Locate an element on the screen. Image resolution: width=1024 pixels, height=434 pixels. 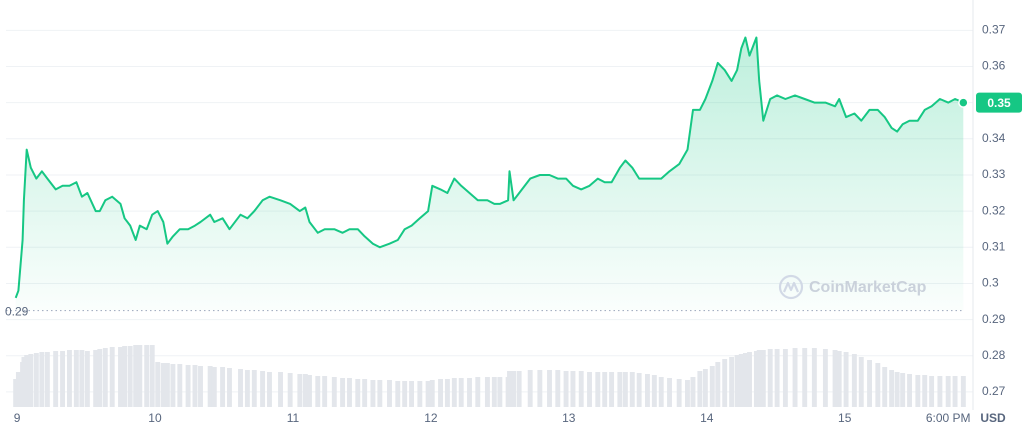
watermark-logo-m is located at coordinates (791, 287).